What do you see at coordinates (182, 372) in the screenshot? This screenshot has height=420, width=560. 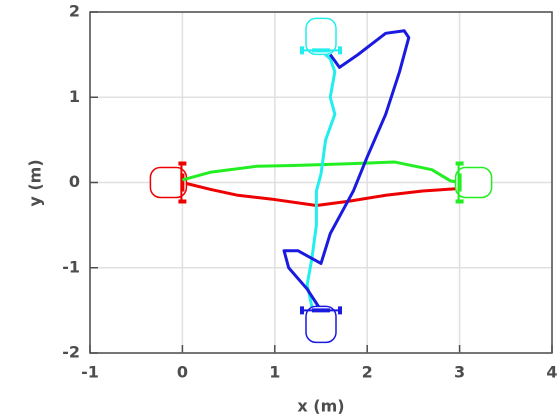 I see `x-tick-label: 0` at bounding box center [182, 372].